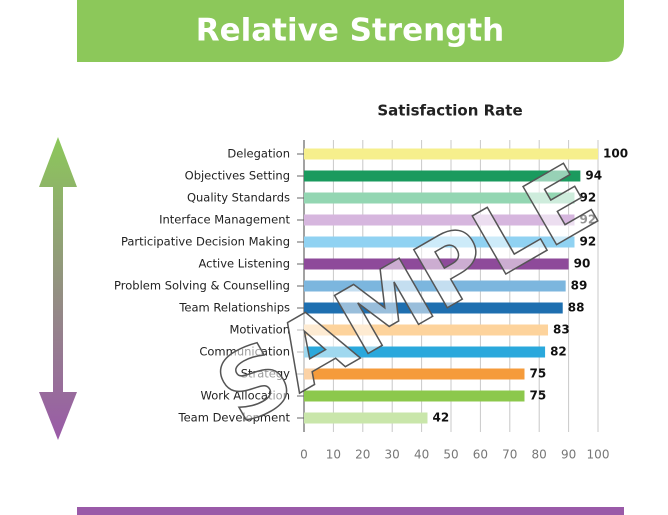 Image resolution: width=668 pixels, height=515 pixels. I want to click on y-tick-label: Communication, so click(244, 352).